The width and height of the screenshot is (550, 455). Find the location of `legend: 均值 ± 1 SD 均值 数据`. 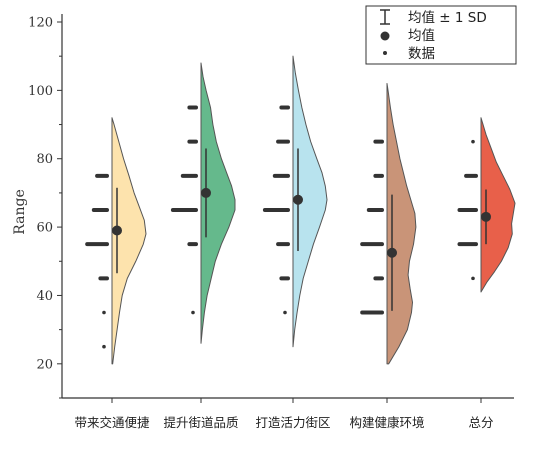

legend: 均值 ± 1 SD 均值 数据 is located at coordinates (441, 35).